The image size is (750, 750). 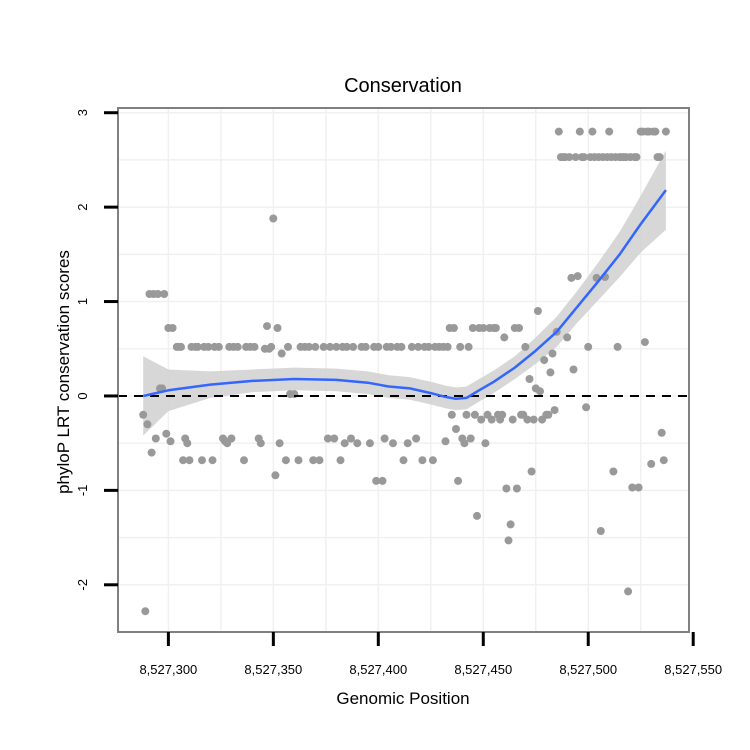 What do you see at coordinates (82, 491) in the screenshot?
I see `y-tick-label: -1` at bounding box center [82, 491].